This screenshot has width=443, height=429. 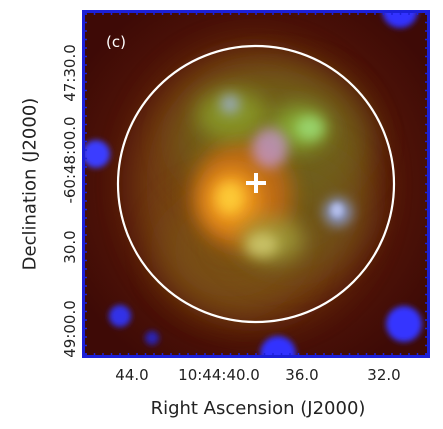 What do you see at coordinates (116, 42) in the screenshot?
I see `panel-label: (c)` at bounding box center [116, 42].